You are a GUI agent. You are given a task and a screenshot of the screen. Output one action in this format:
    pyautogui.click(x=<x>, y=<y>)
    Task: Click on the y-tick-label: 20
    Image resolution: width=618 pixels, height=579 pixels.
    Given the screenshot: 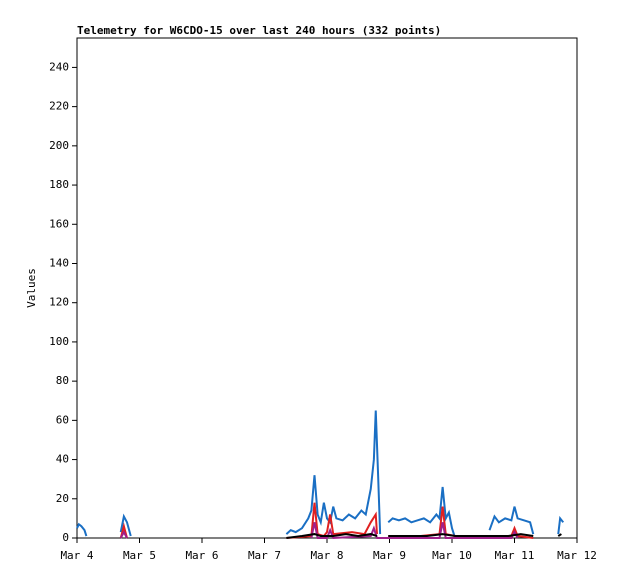 What is the action you would take?
    pyautogui.click(x=62, y=498)
    